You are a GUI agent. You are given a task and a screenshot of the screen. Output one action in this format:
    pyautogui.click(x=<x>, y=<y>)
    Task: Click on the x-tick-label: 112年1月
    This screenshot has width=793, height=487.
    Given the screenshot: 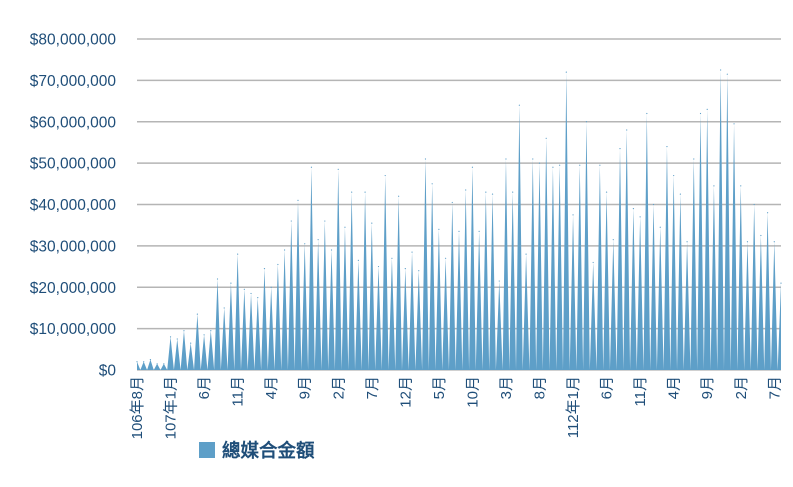 What is the action you would take?
    pyautogui.click(x=573, y=407)
    